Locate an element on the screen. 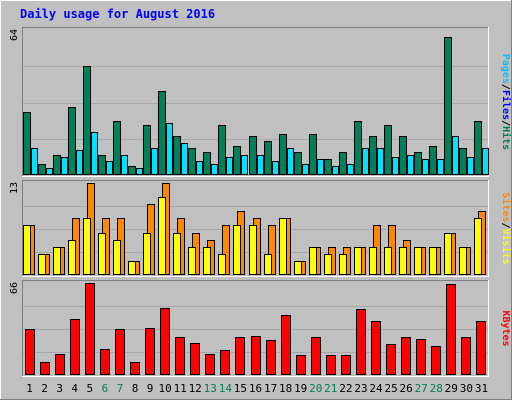 The image size is (512, 400). legend-entry-0: KBytes is located at coordinates (505, 328).